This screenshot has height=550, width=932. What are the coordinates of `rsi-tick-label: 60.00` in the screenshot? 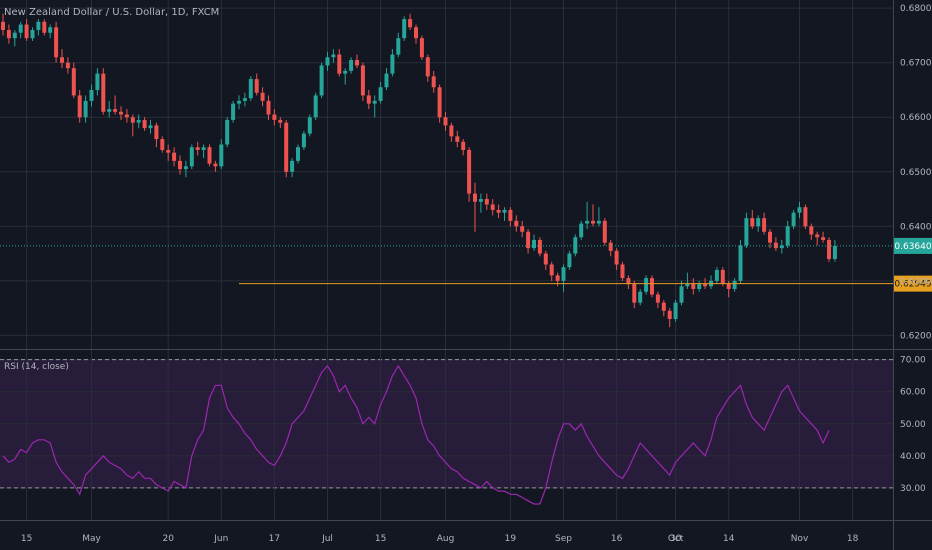 It's located at (913, 393).